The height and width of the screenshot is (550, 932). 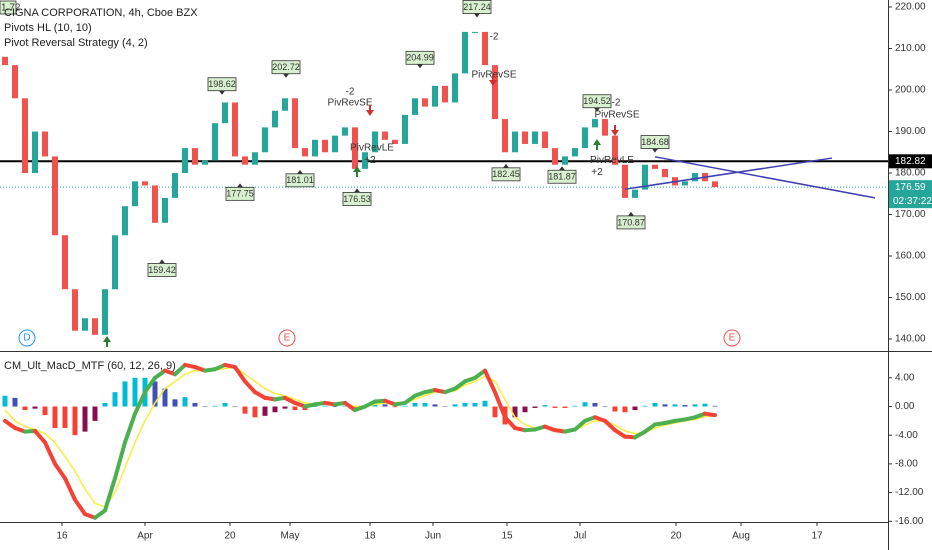 I want to click on pivot-label: 202.72, so click(x=286, y=67).